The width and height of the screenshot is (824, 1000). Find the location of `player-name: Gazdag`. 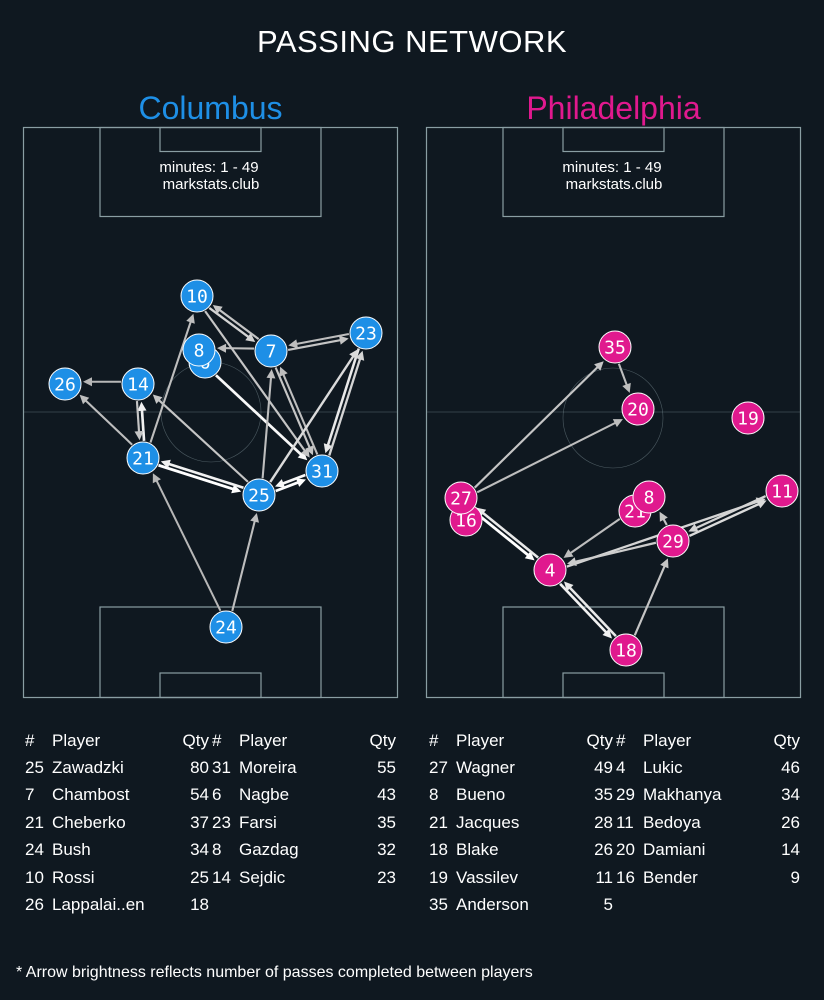

player-name: Gazdag is located at coordinates (269, 850).